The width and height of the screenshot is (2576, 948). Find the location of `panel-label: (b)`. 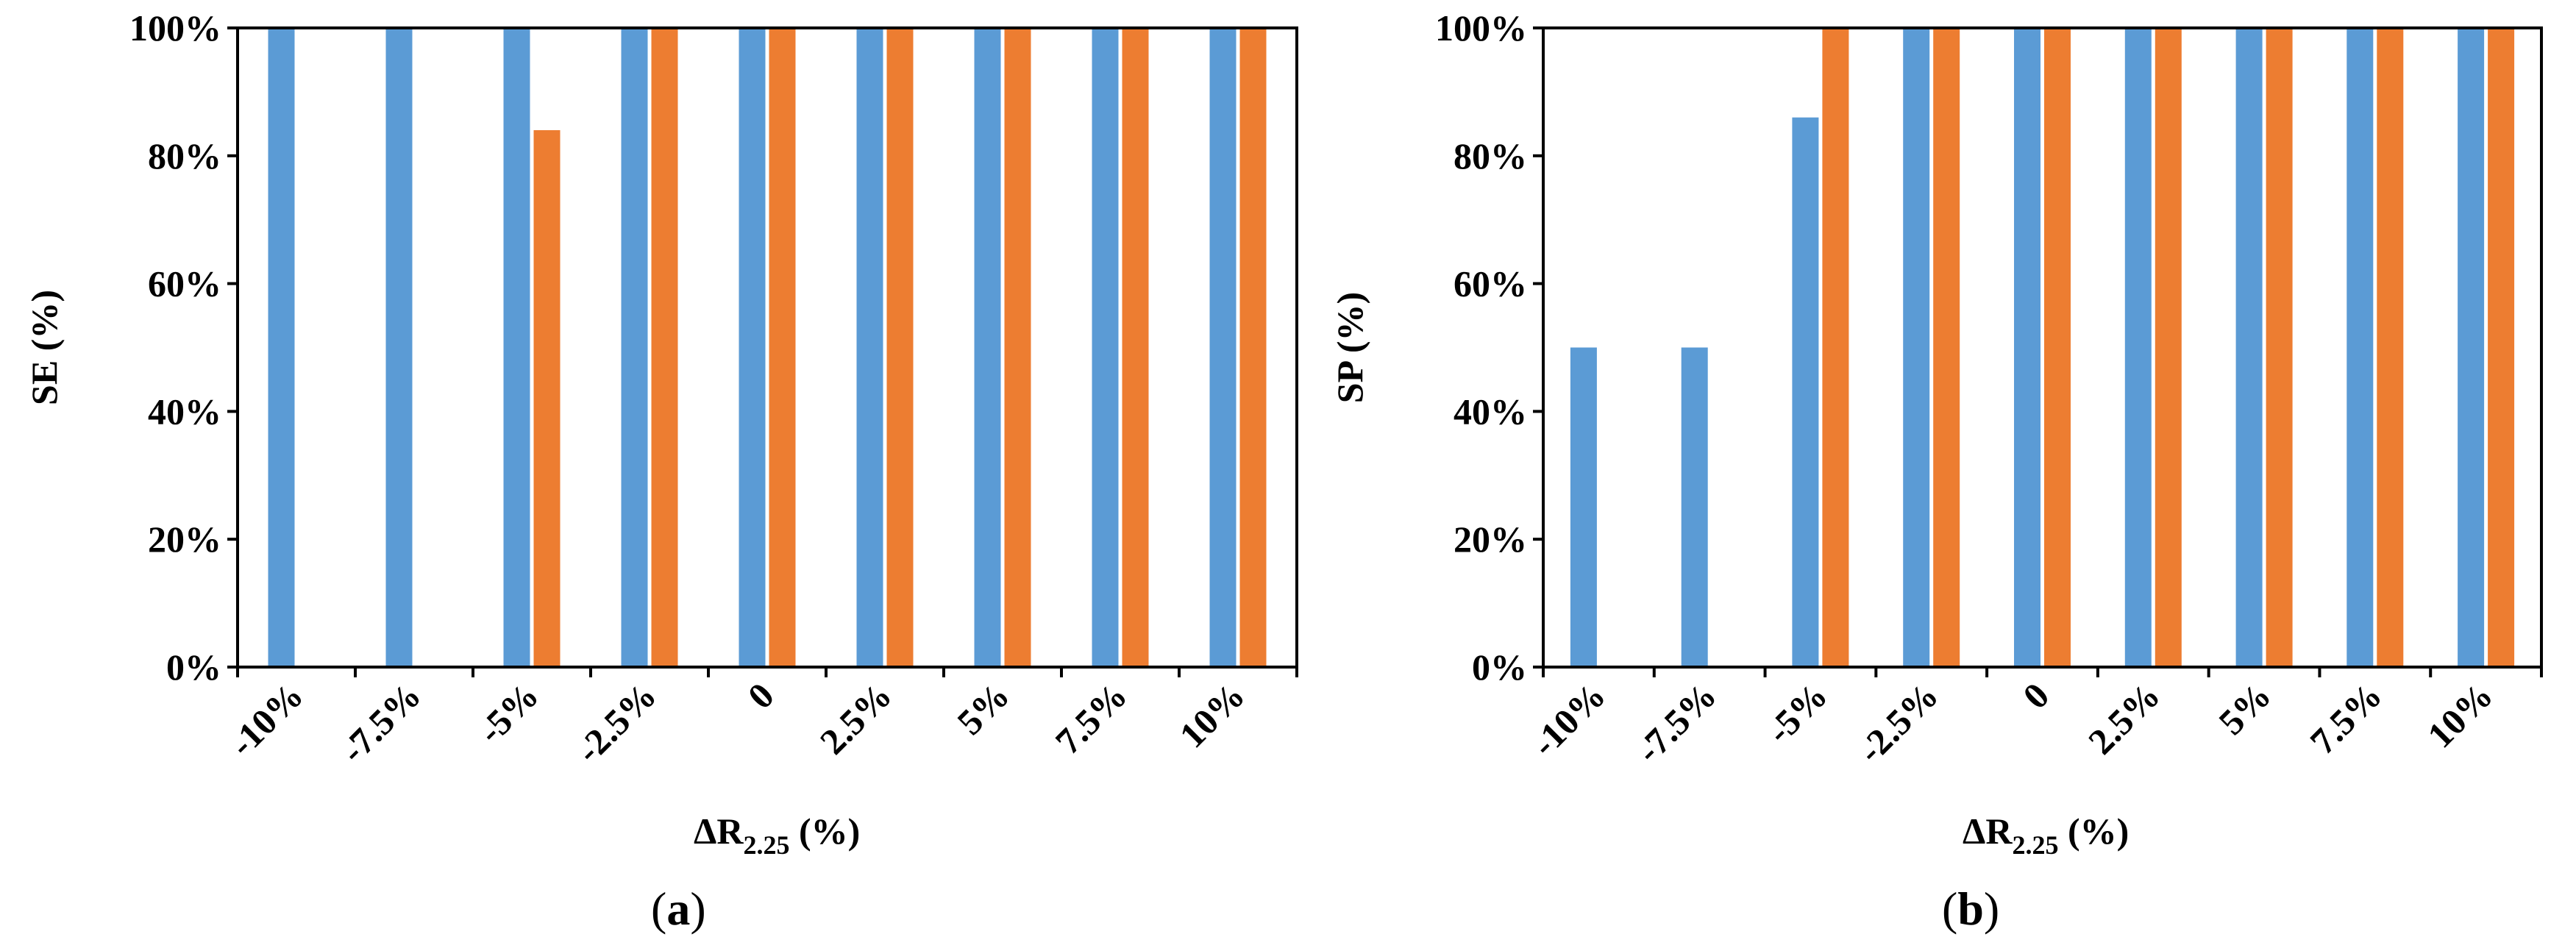

panel-label: (b) is located at coordinates (1970, 909).